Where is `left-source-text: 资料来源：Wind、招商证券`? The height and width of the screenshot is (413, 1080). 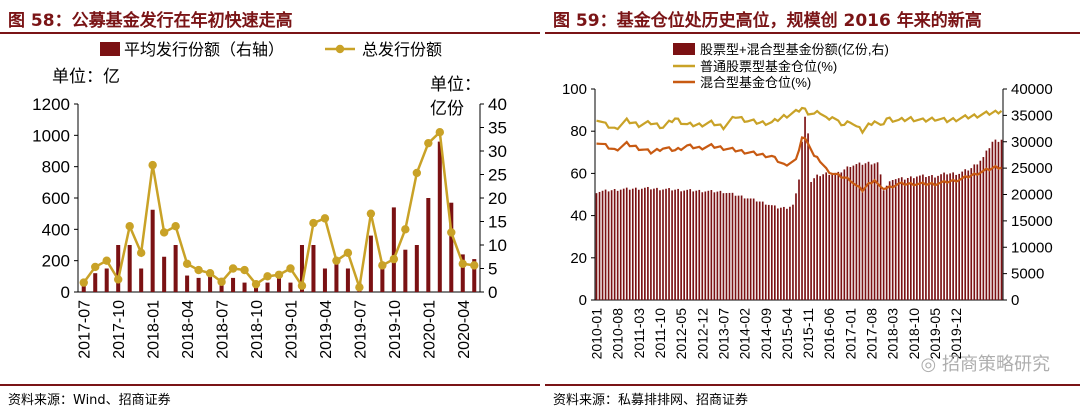 left-source-text: 资料来源：Wind、招商证券 is located at coordinates (89, 400).